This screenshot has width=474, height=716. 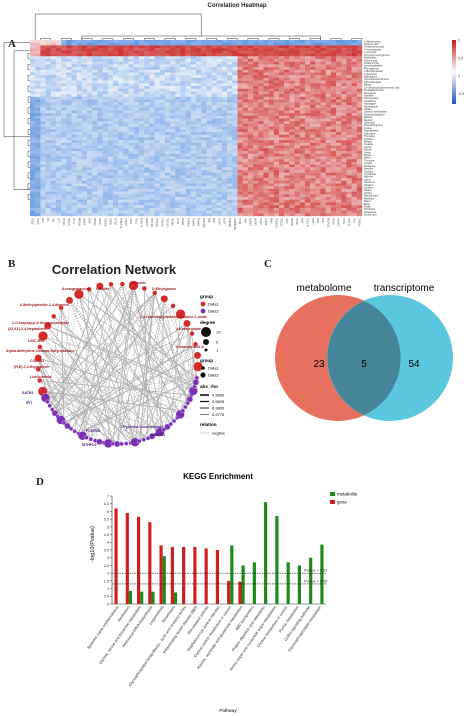 I want to click on network-edge, so click(x=91, y=376).